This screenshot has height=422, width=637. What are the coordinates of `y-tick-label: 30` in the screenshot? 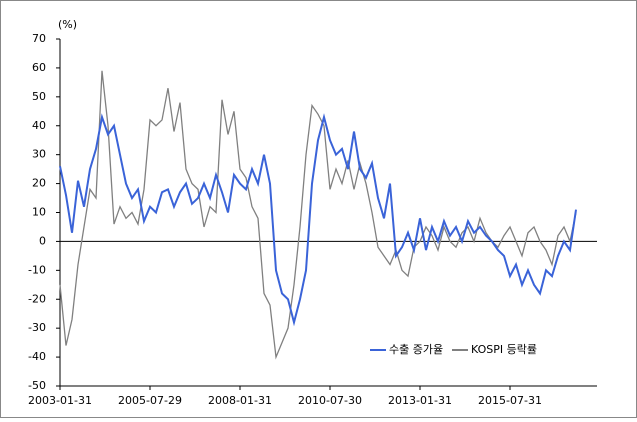 It's located at (39, 154).